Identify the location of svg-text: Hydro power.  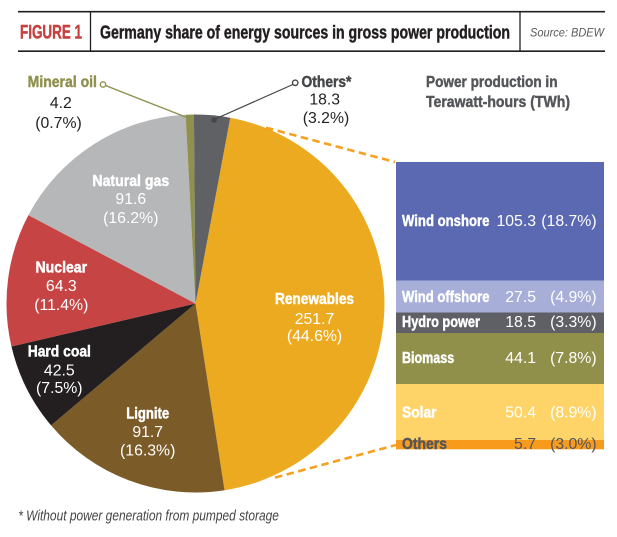
(441, 322).